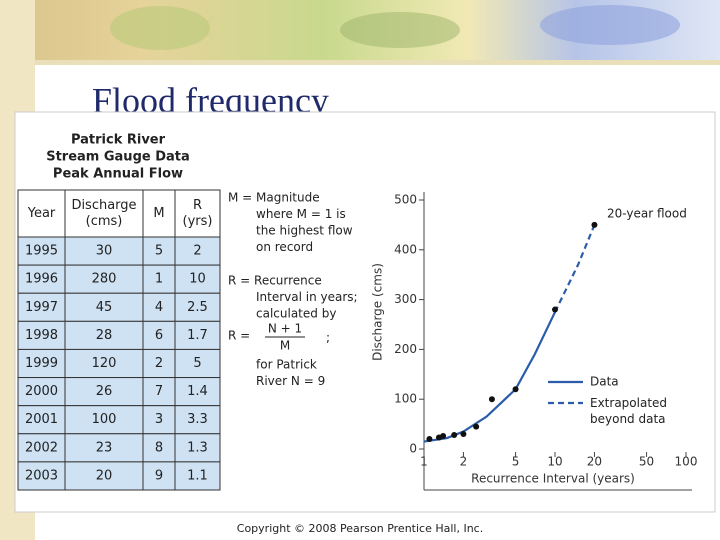 The width and height of the screenshot is (720, 540). Describe the element at coordinates (197, 279) in the screenshot. I see `table-cell: 10` at that location.